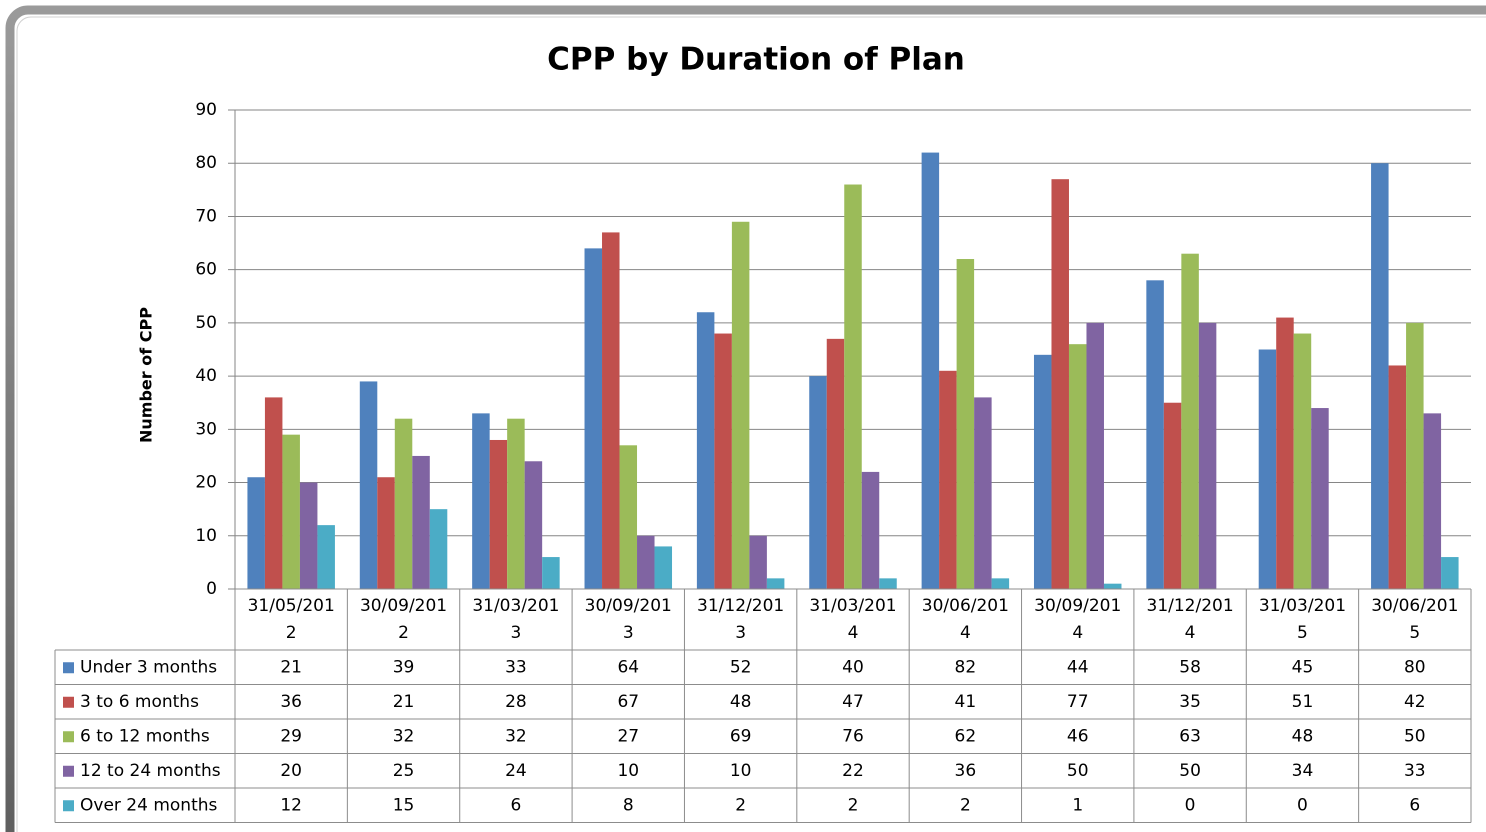  What do you see at coordinates (145, 736) in the screenshot?
I see `legend-label: 6 to 12 months` at bounding box center [145, 736].